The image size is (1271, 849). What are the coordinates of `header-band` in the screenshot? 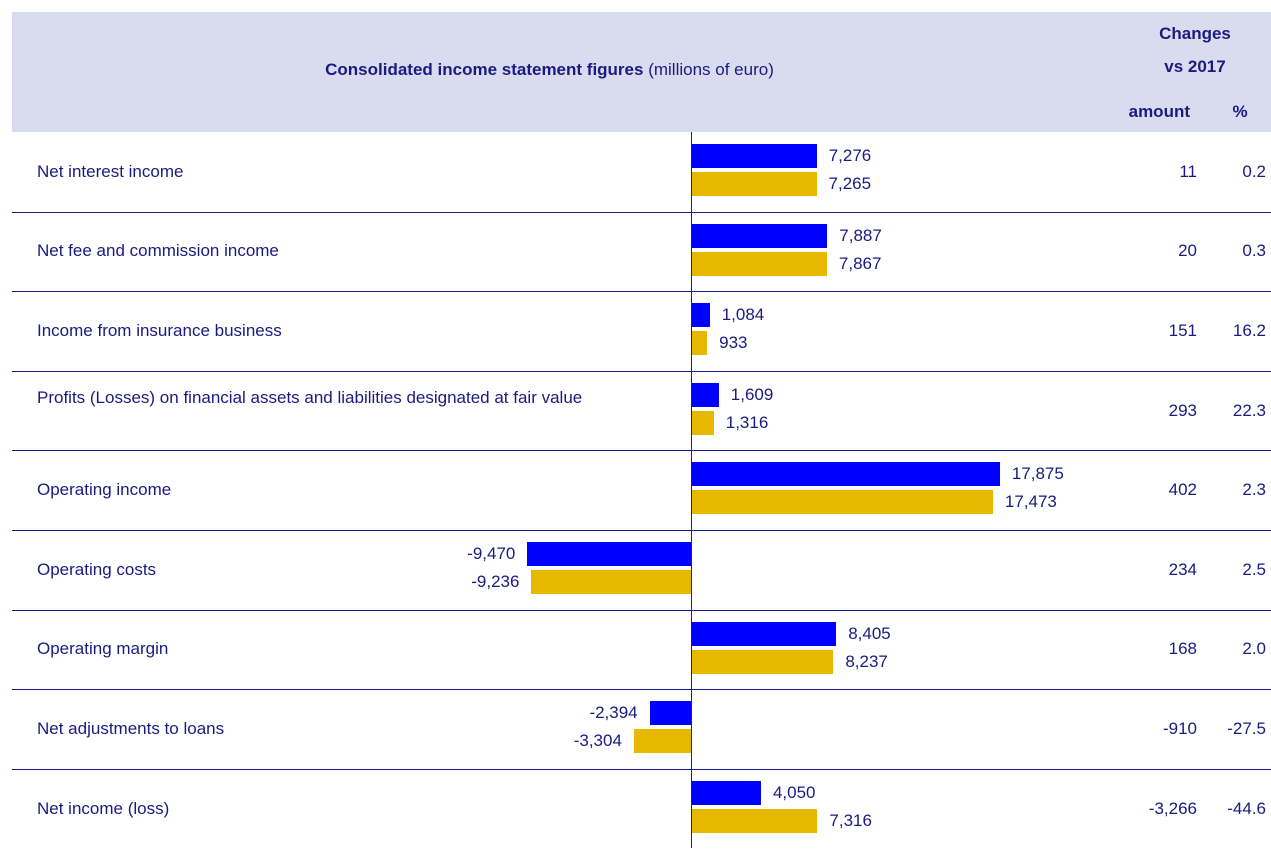 It's located at (641, 72).